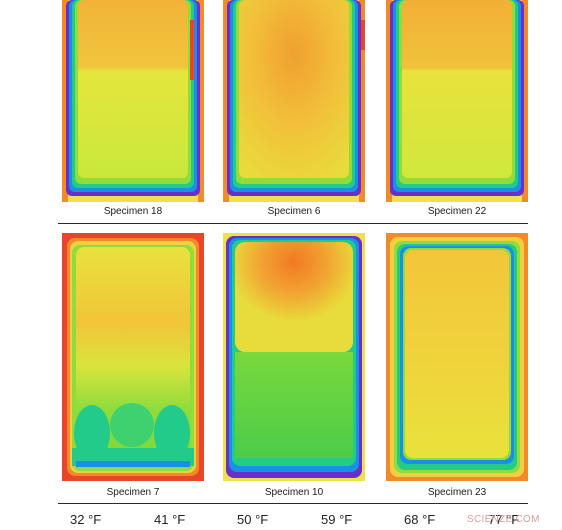 The image size is (562, 530). Describe the element at coordinates (457, 492) in the screenshot. I see `specimen-23-label: Specimen 23` at that location.